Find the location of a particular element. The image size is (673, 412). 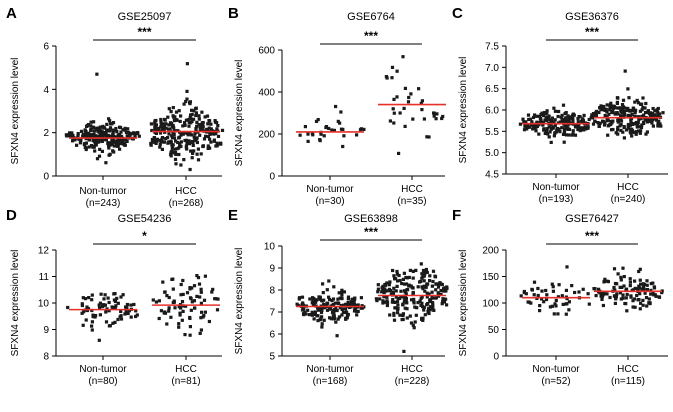

panel-title: GSE6764 is located at coordinates (371, 17).